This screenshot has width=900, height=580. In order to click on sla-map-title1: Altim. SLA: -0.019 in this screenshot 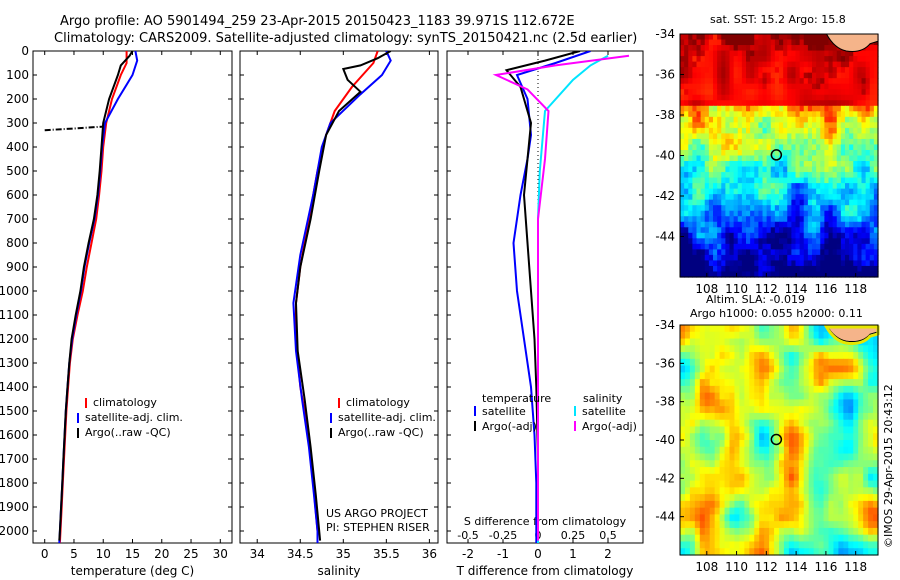, I will do `click(755, 299)`.